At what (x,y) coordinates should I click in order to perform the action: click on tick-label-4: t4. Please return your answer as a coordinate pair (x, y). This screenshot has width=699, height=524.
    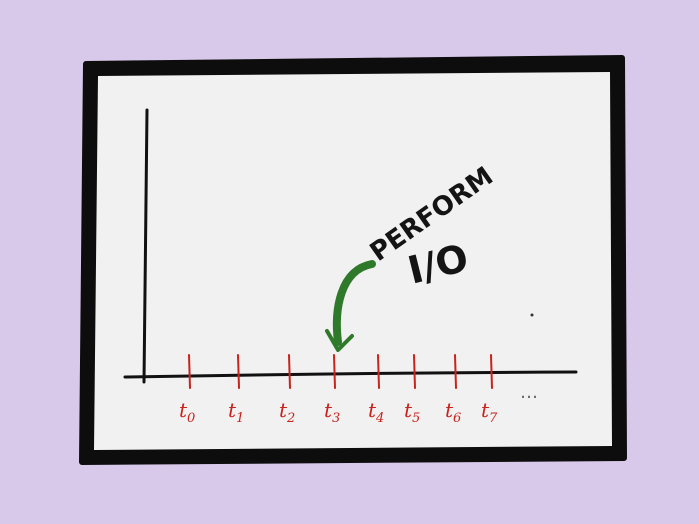
    Looking at the image, I should click on (376, 412).